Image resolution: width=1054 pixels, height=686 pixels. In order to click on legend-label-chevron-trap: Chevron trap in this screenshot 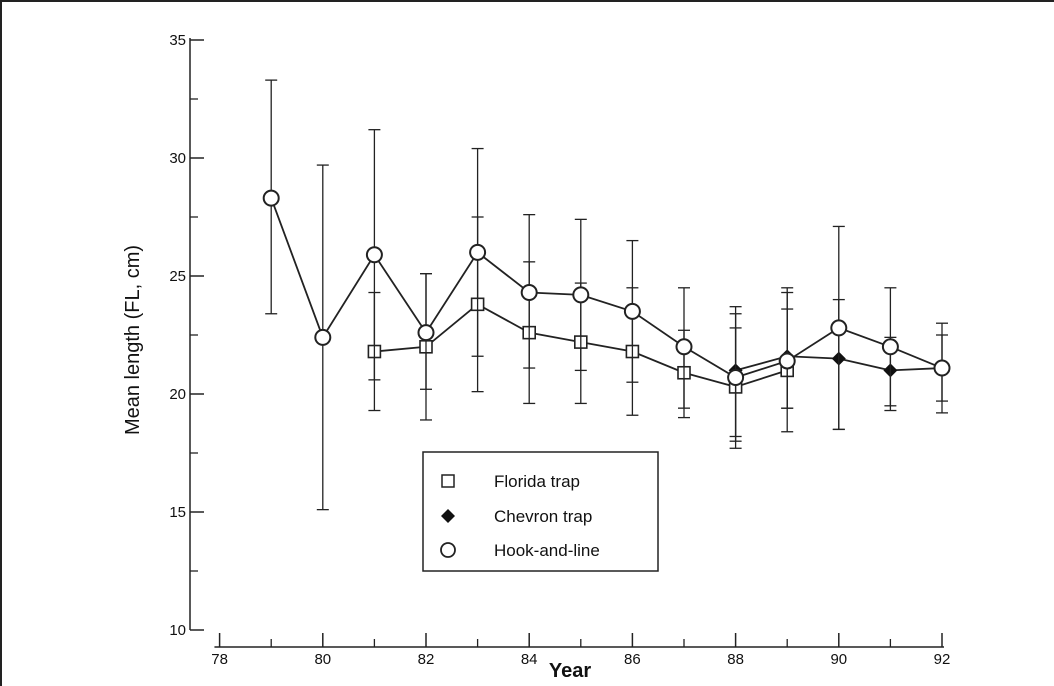, I will do `click(543, 516)`.